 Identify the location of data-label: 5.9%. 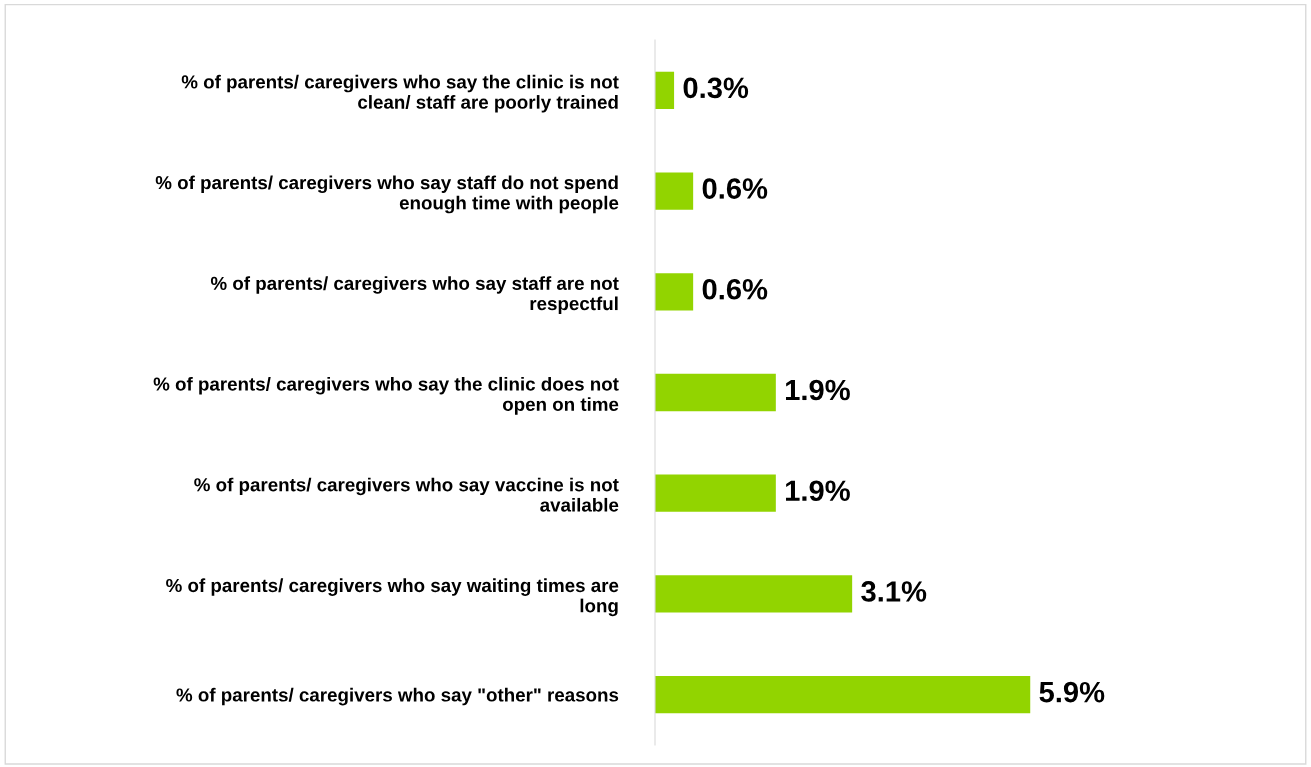
(1072, 692).